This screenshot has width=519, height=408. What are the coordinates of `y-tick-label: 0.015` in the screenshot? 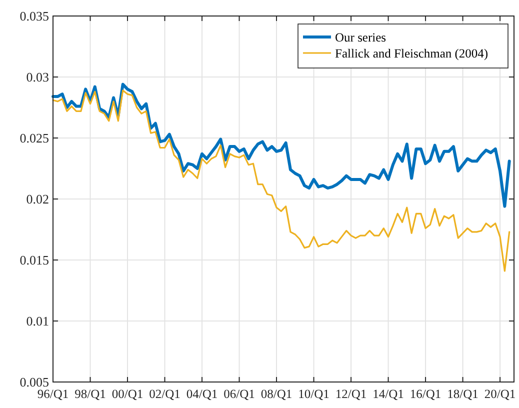 It's located at (34, 260).